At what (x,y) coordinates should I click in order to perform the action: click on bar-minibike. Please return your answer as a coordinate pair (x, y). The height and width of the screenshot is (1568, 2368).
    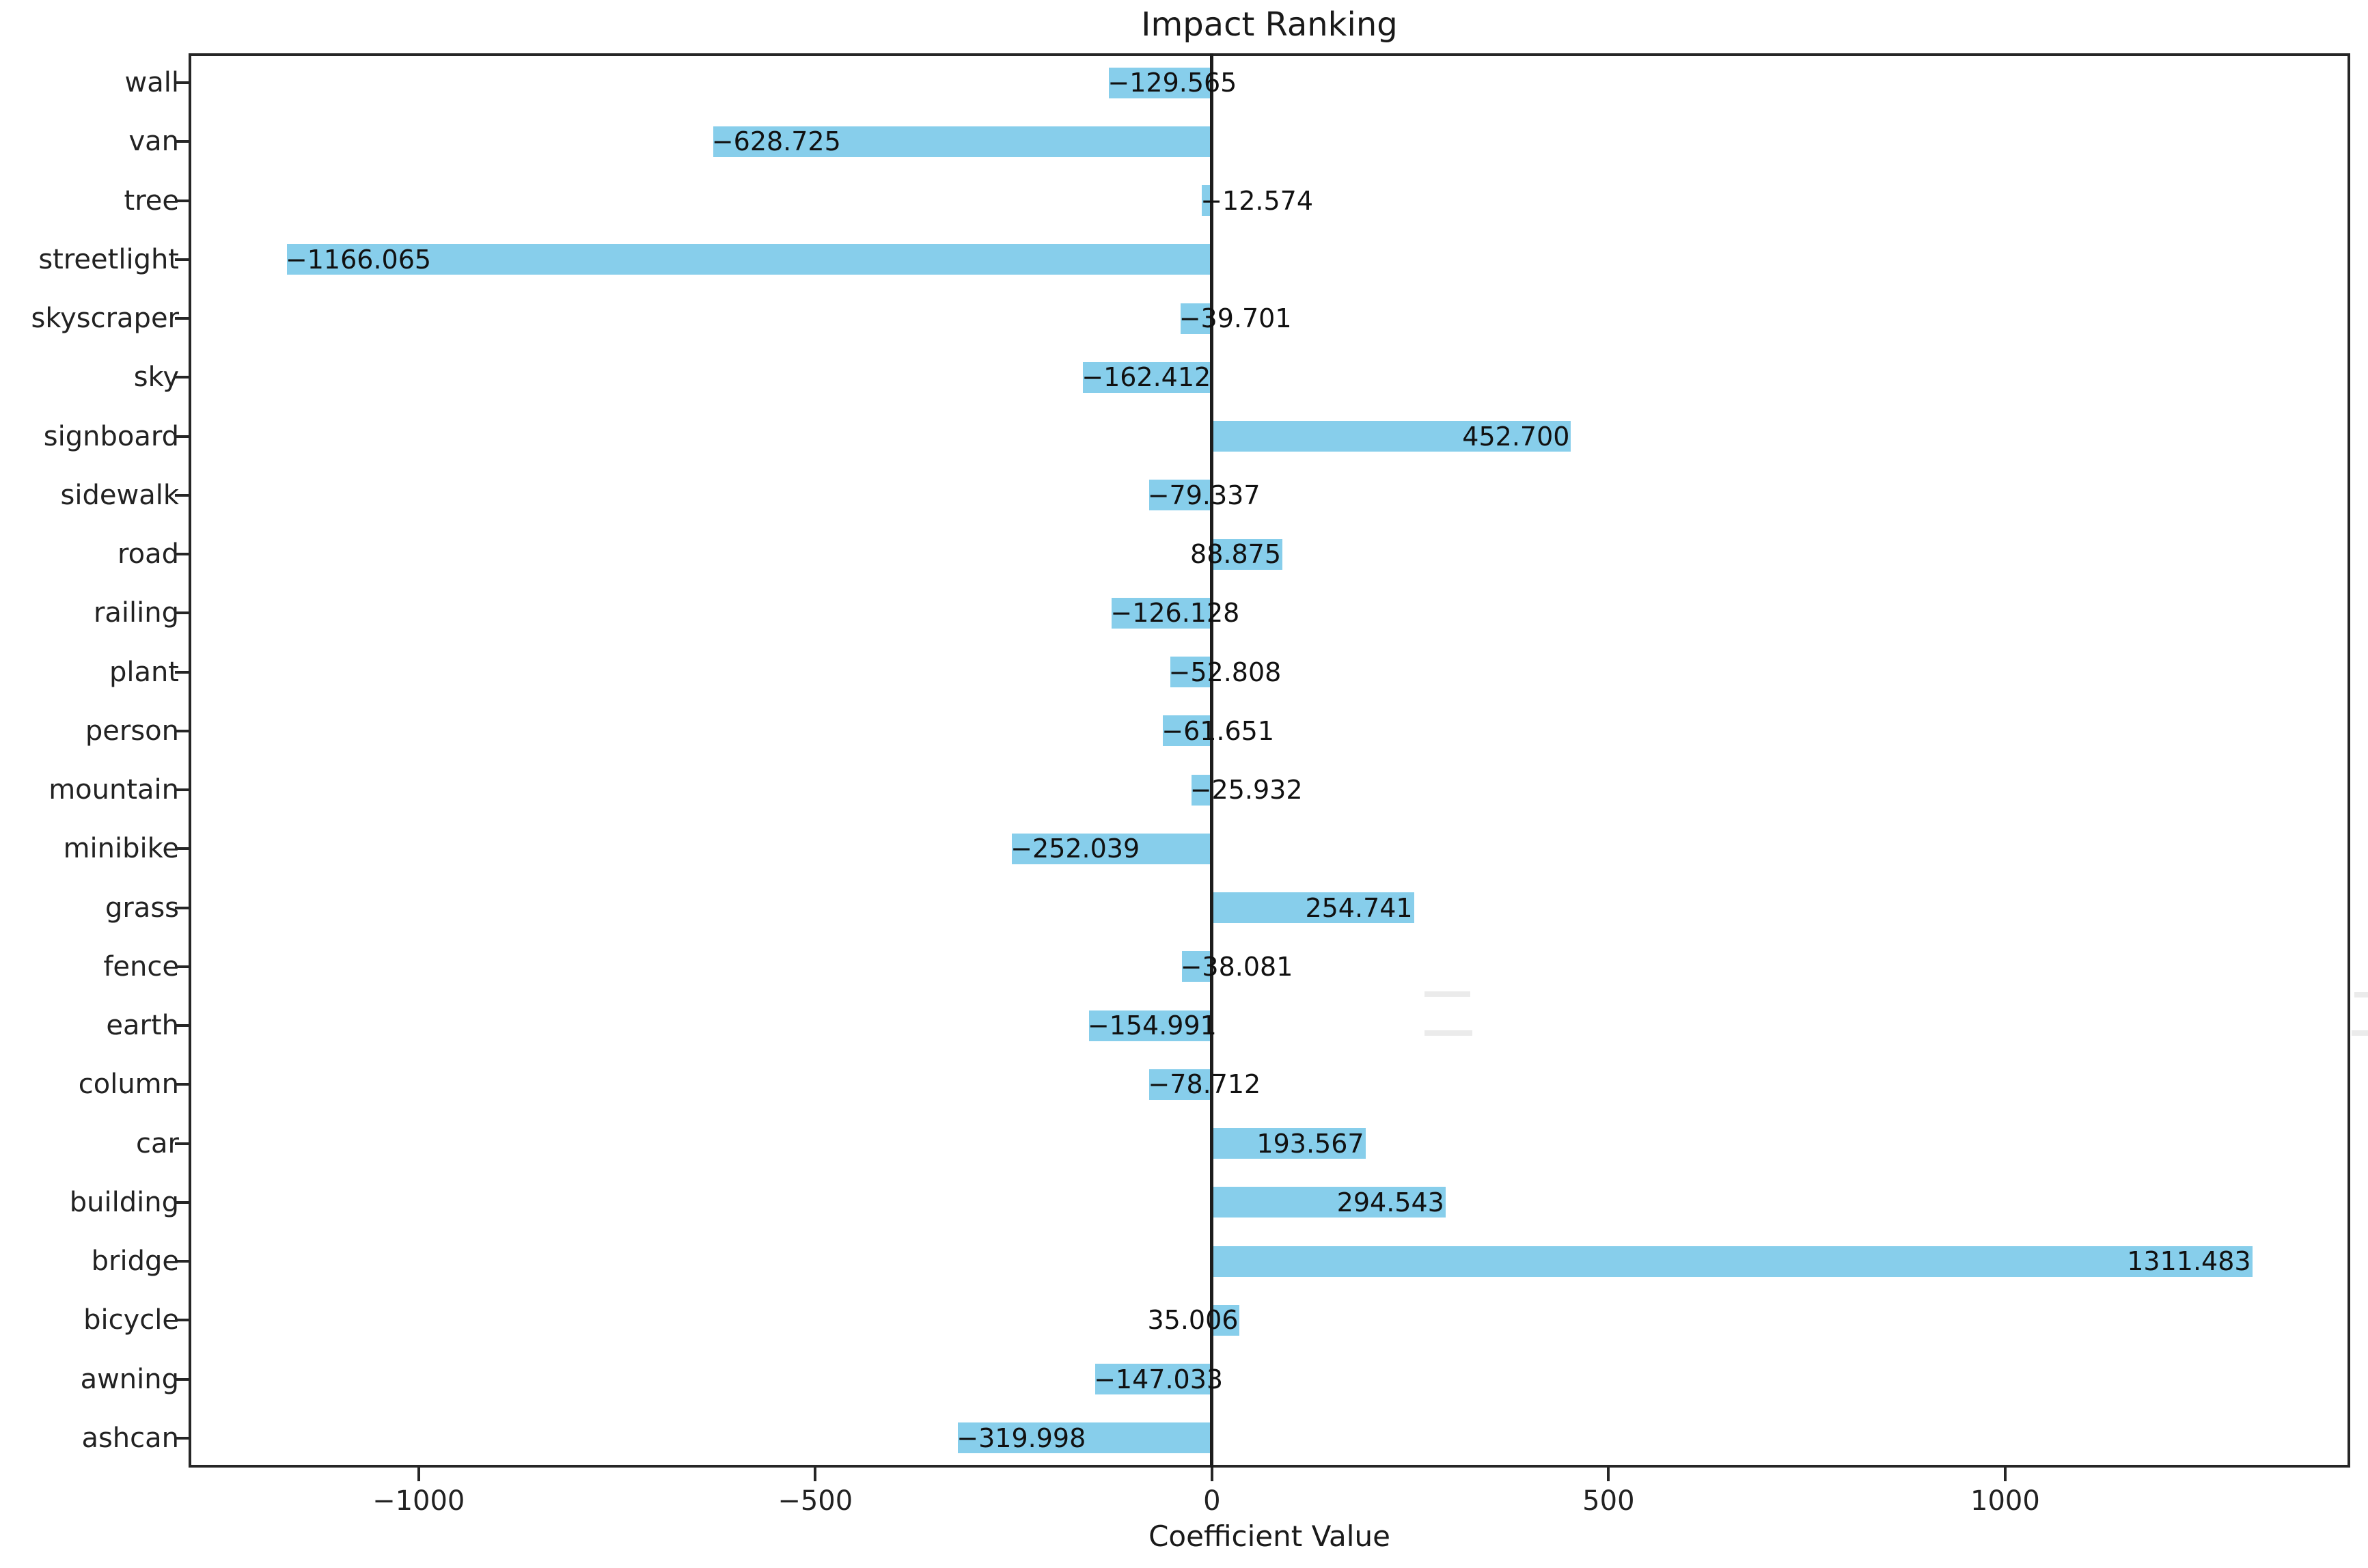
    Looking at the image, I should click on (1112, 849).